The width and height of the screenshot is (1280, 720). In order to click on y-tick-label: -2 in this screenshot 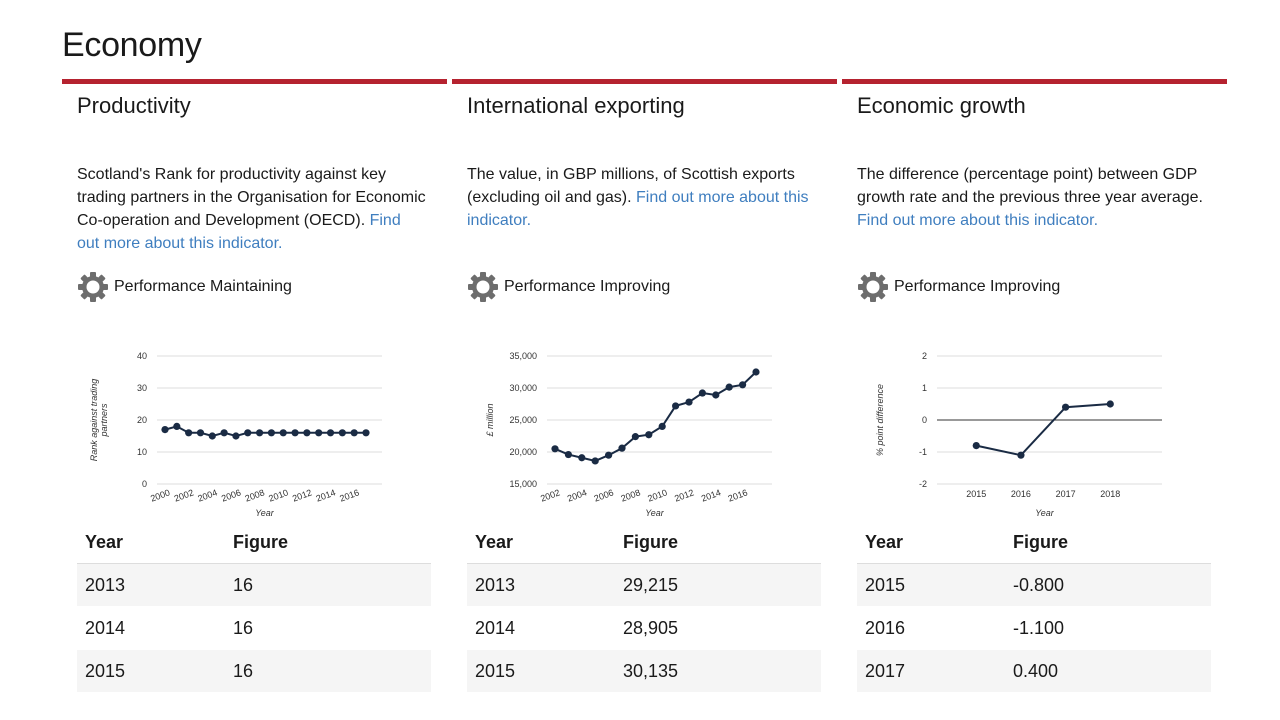, I will do `click(923, 484)`.